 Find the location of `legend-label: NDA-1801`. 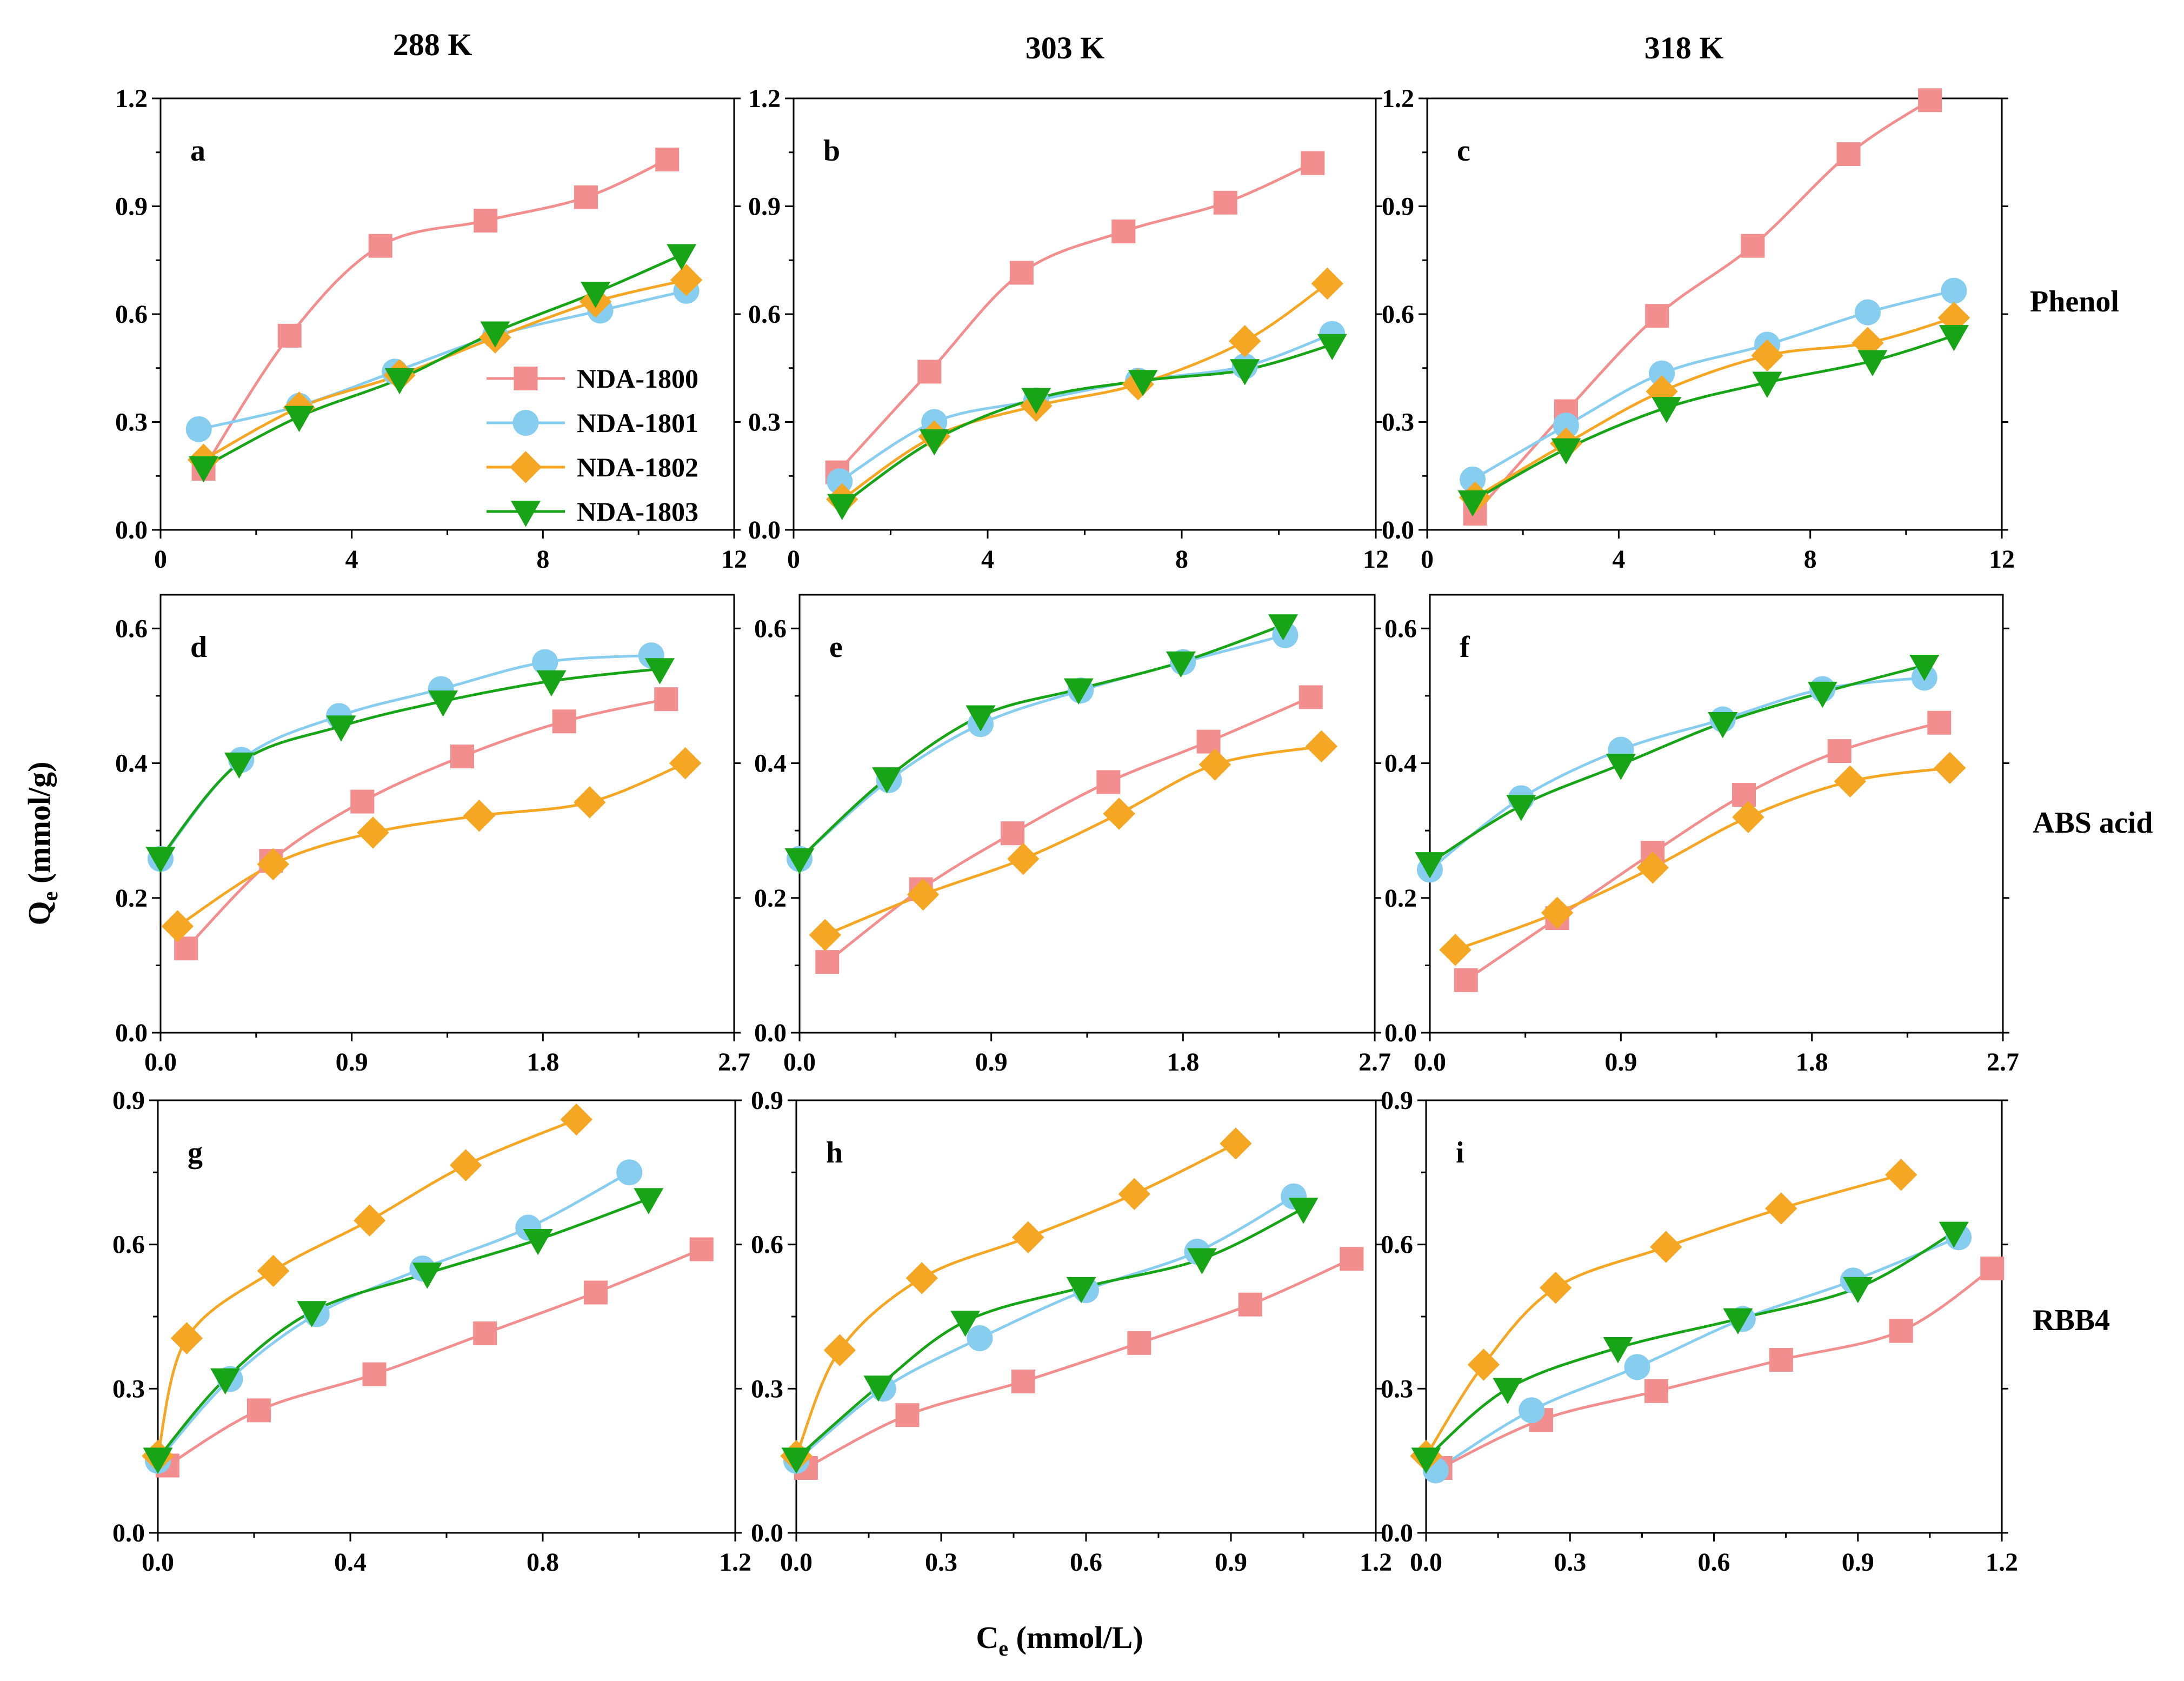

legend-label: NDA-1801 is located at coordinates (638, 423).